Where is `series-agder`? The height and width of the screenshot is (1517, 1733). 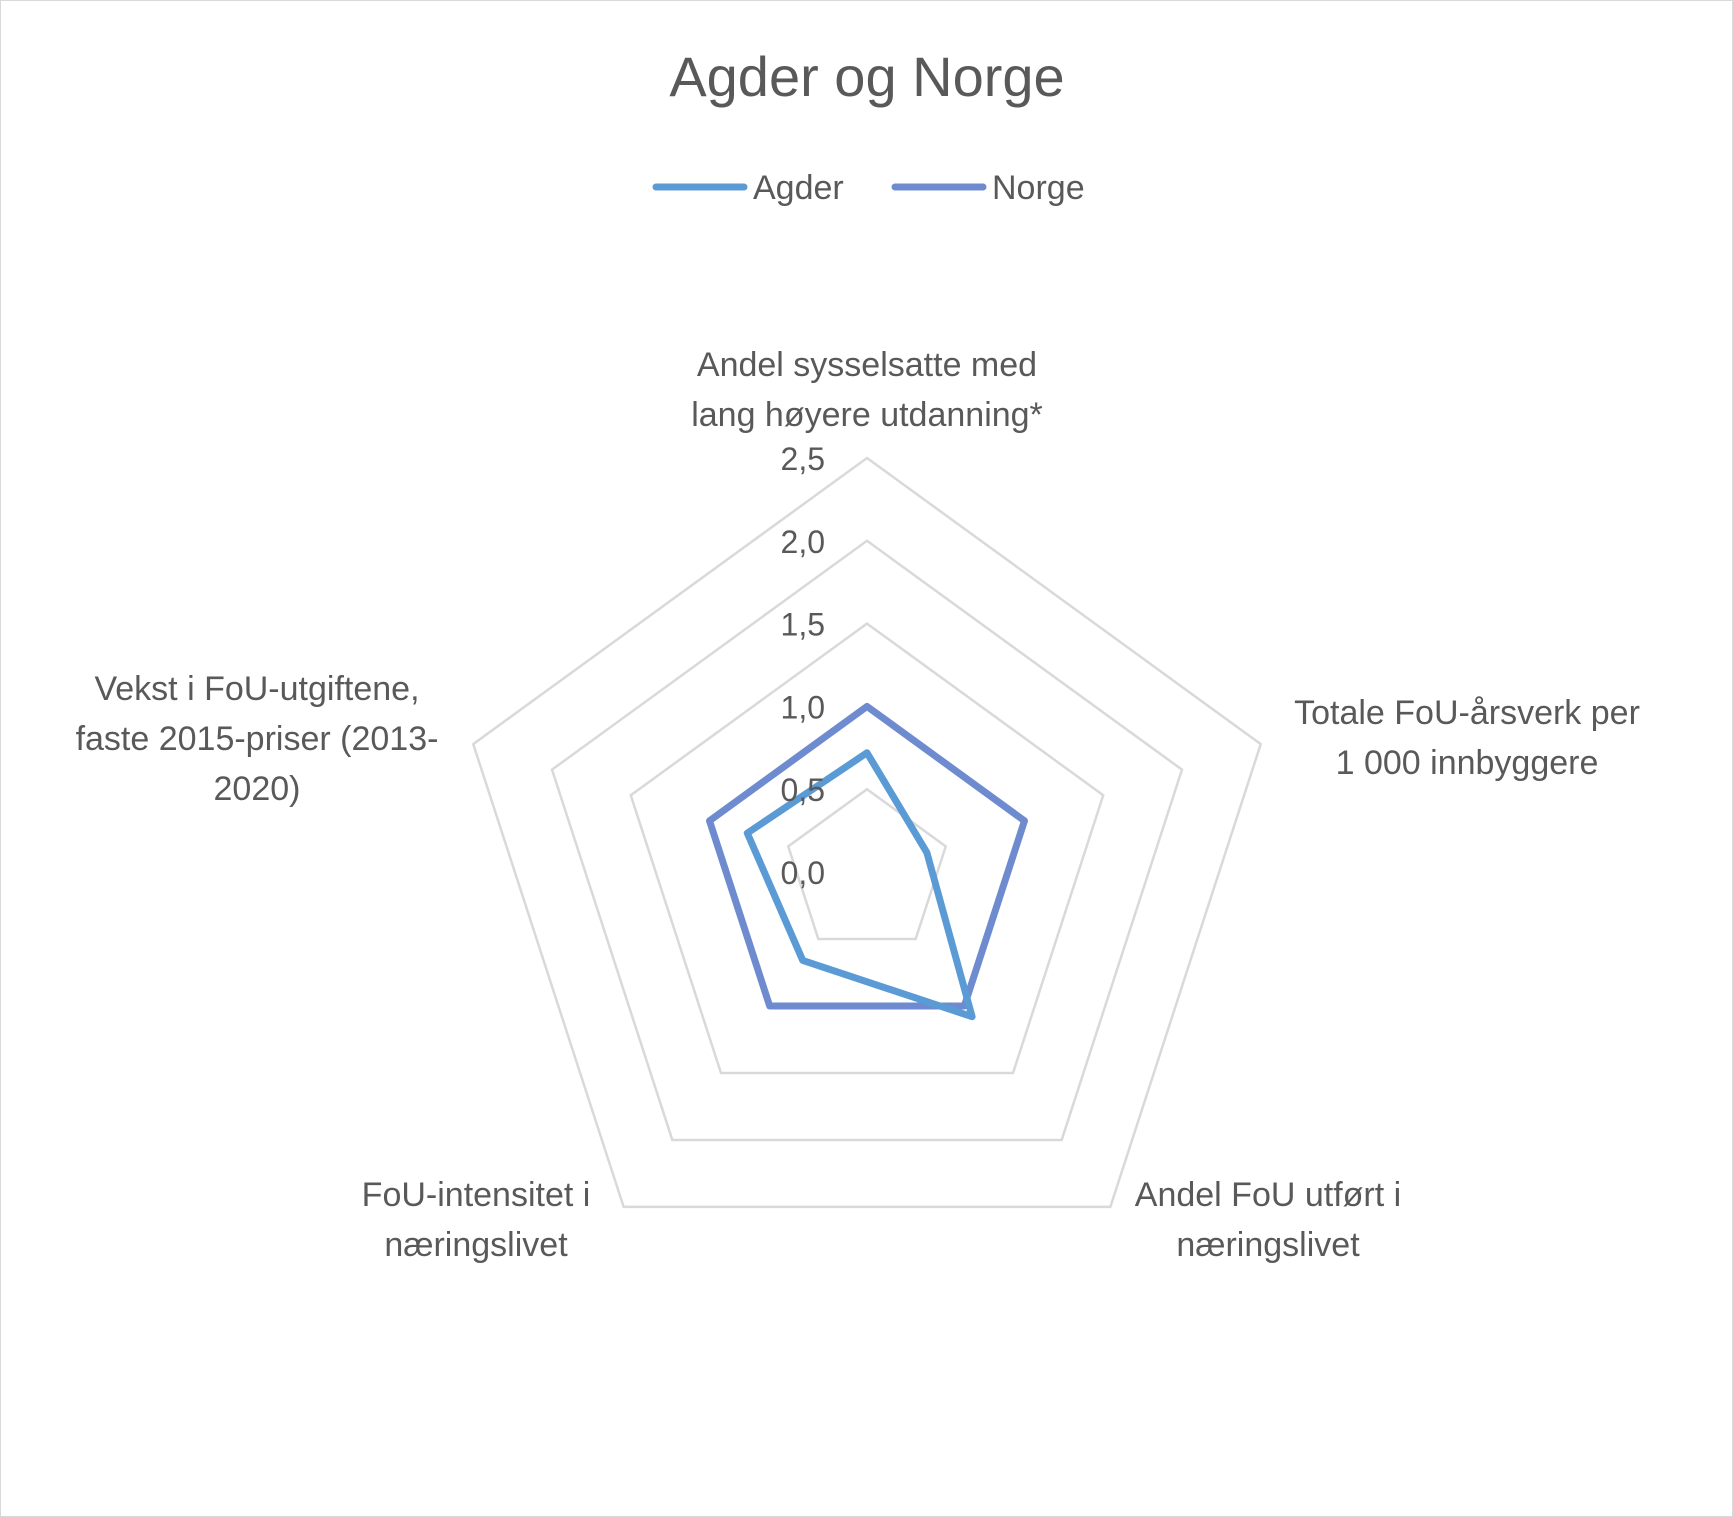 series-agder is located at coordinates (859, 885).